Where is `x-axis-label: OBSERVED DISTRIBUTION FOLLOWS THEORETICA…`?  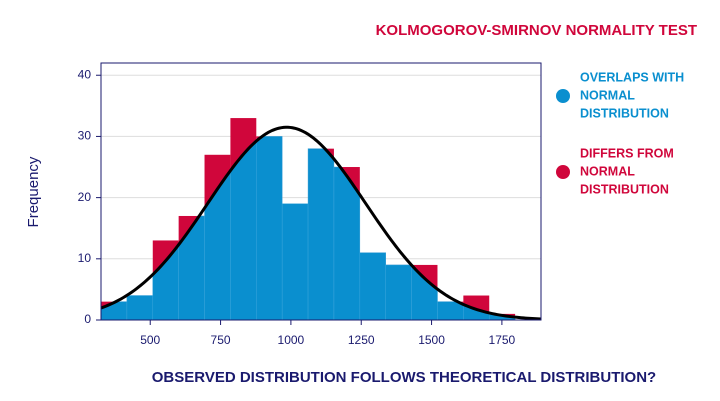
x-axis-label: OBSERVED DISTRIBUTION FOLLOWS THEORETICA… is located at coordinates (404, 377).